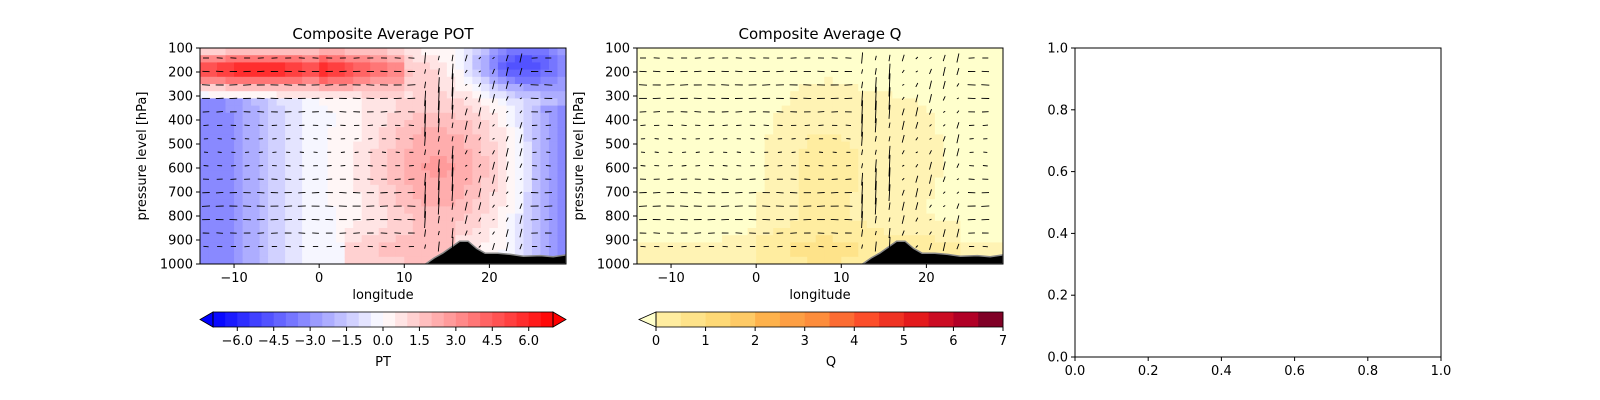 This screenshot has width=1600, height=400. Describe the element at coordinates (528, 341) in the screenshot. I see `colorbar-tick-label: 6.0` at that location.